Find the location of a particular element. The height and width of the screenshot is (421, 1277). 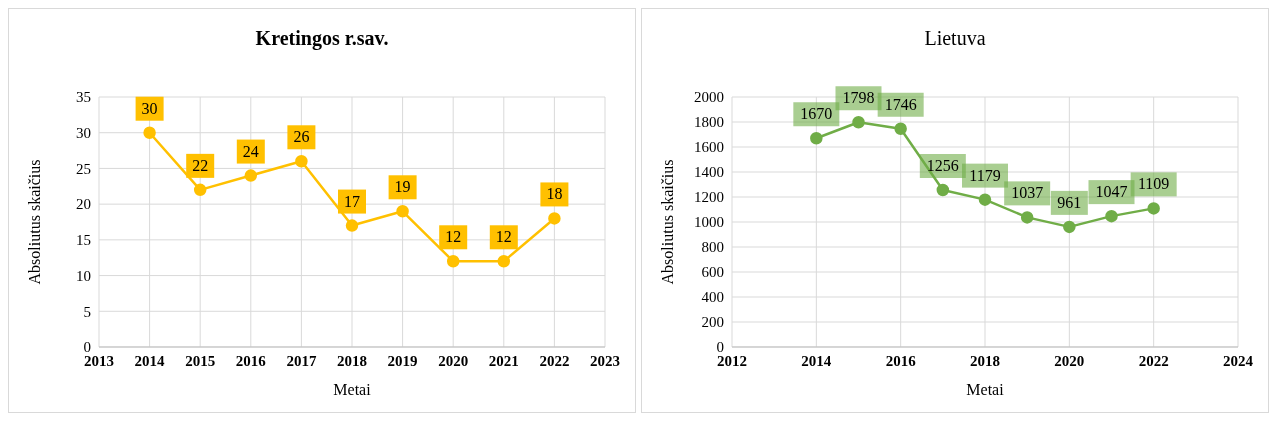

y-tick-label: 30 is located at coordinates (83, 133).